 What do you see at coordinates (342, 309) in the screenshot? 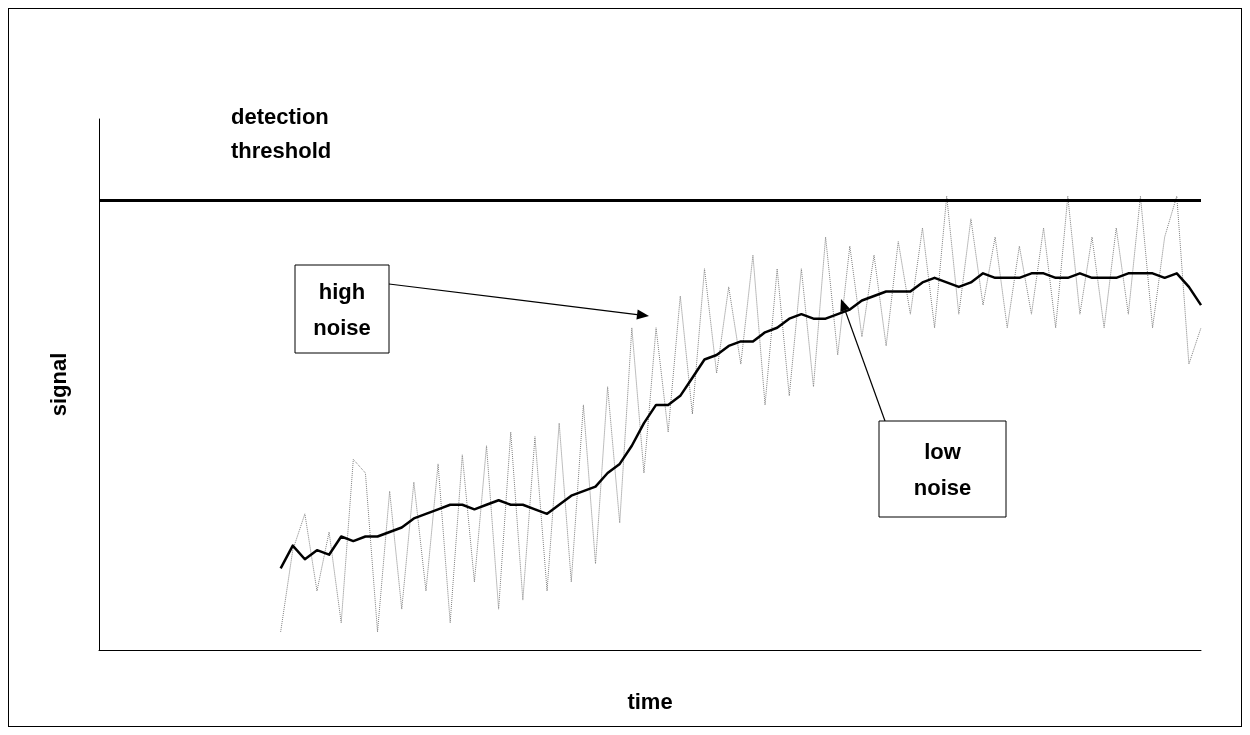
I see `annotation: high noise` at bounding box center [342, 309].